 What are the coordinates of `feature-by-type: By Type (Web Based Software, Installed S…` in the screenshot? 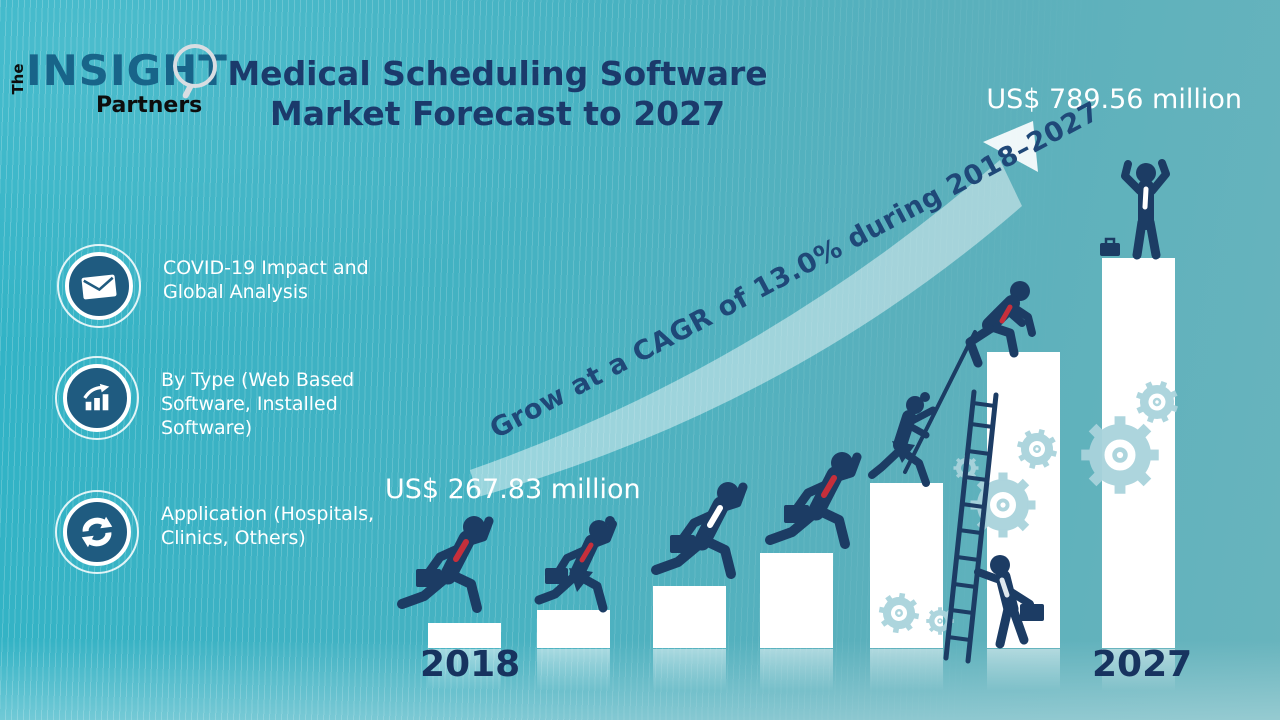 It's located at (214, 398).